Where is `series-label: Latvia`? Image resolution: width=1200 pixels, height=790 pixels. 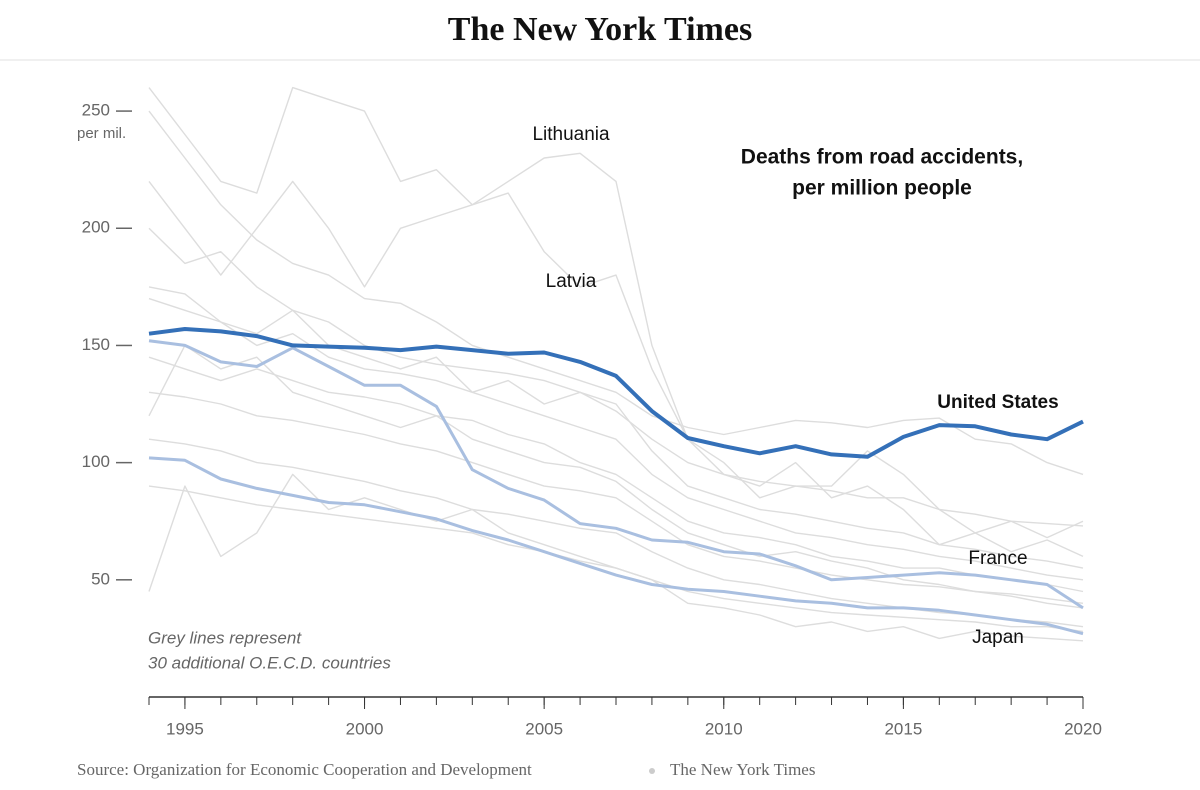
series-label: Latvia is located at coordinates (571, 281).